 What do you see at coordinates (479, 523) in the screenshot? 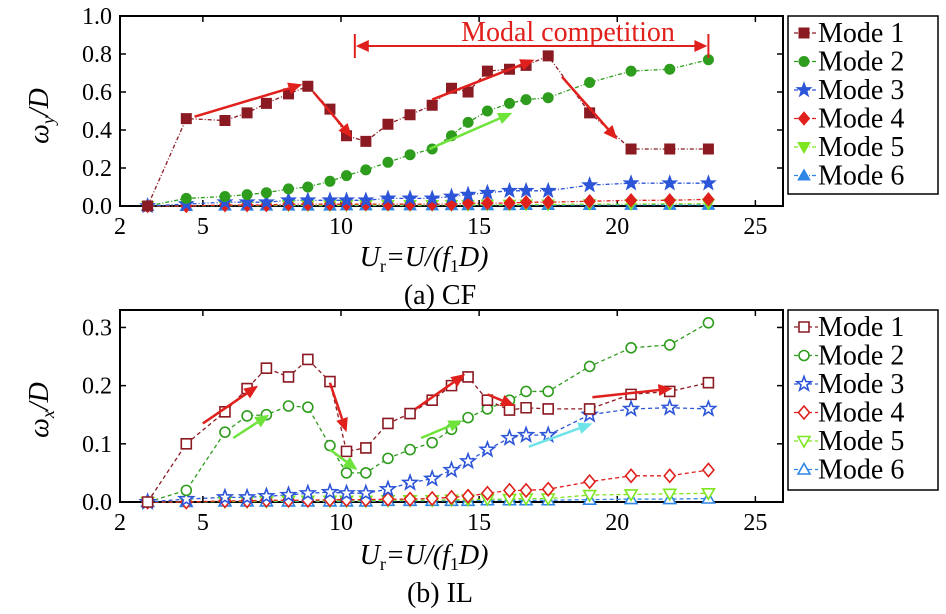
I see `x-tick-label: 15` at bounding box center [479, 523].